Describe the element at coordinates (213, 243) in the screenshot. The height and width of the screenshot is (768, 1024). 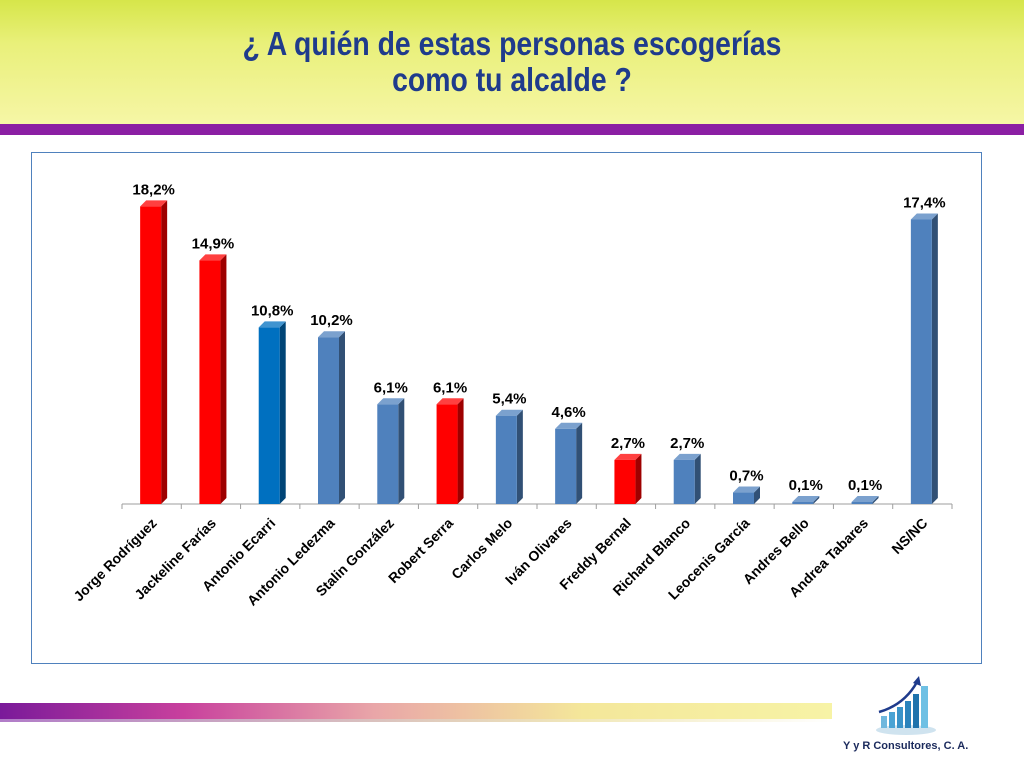
I see `data-label: 14,9%` at that location.